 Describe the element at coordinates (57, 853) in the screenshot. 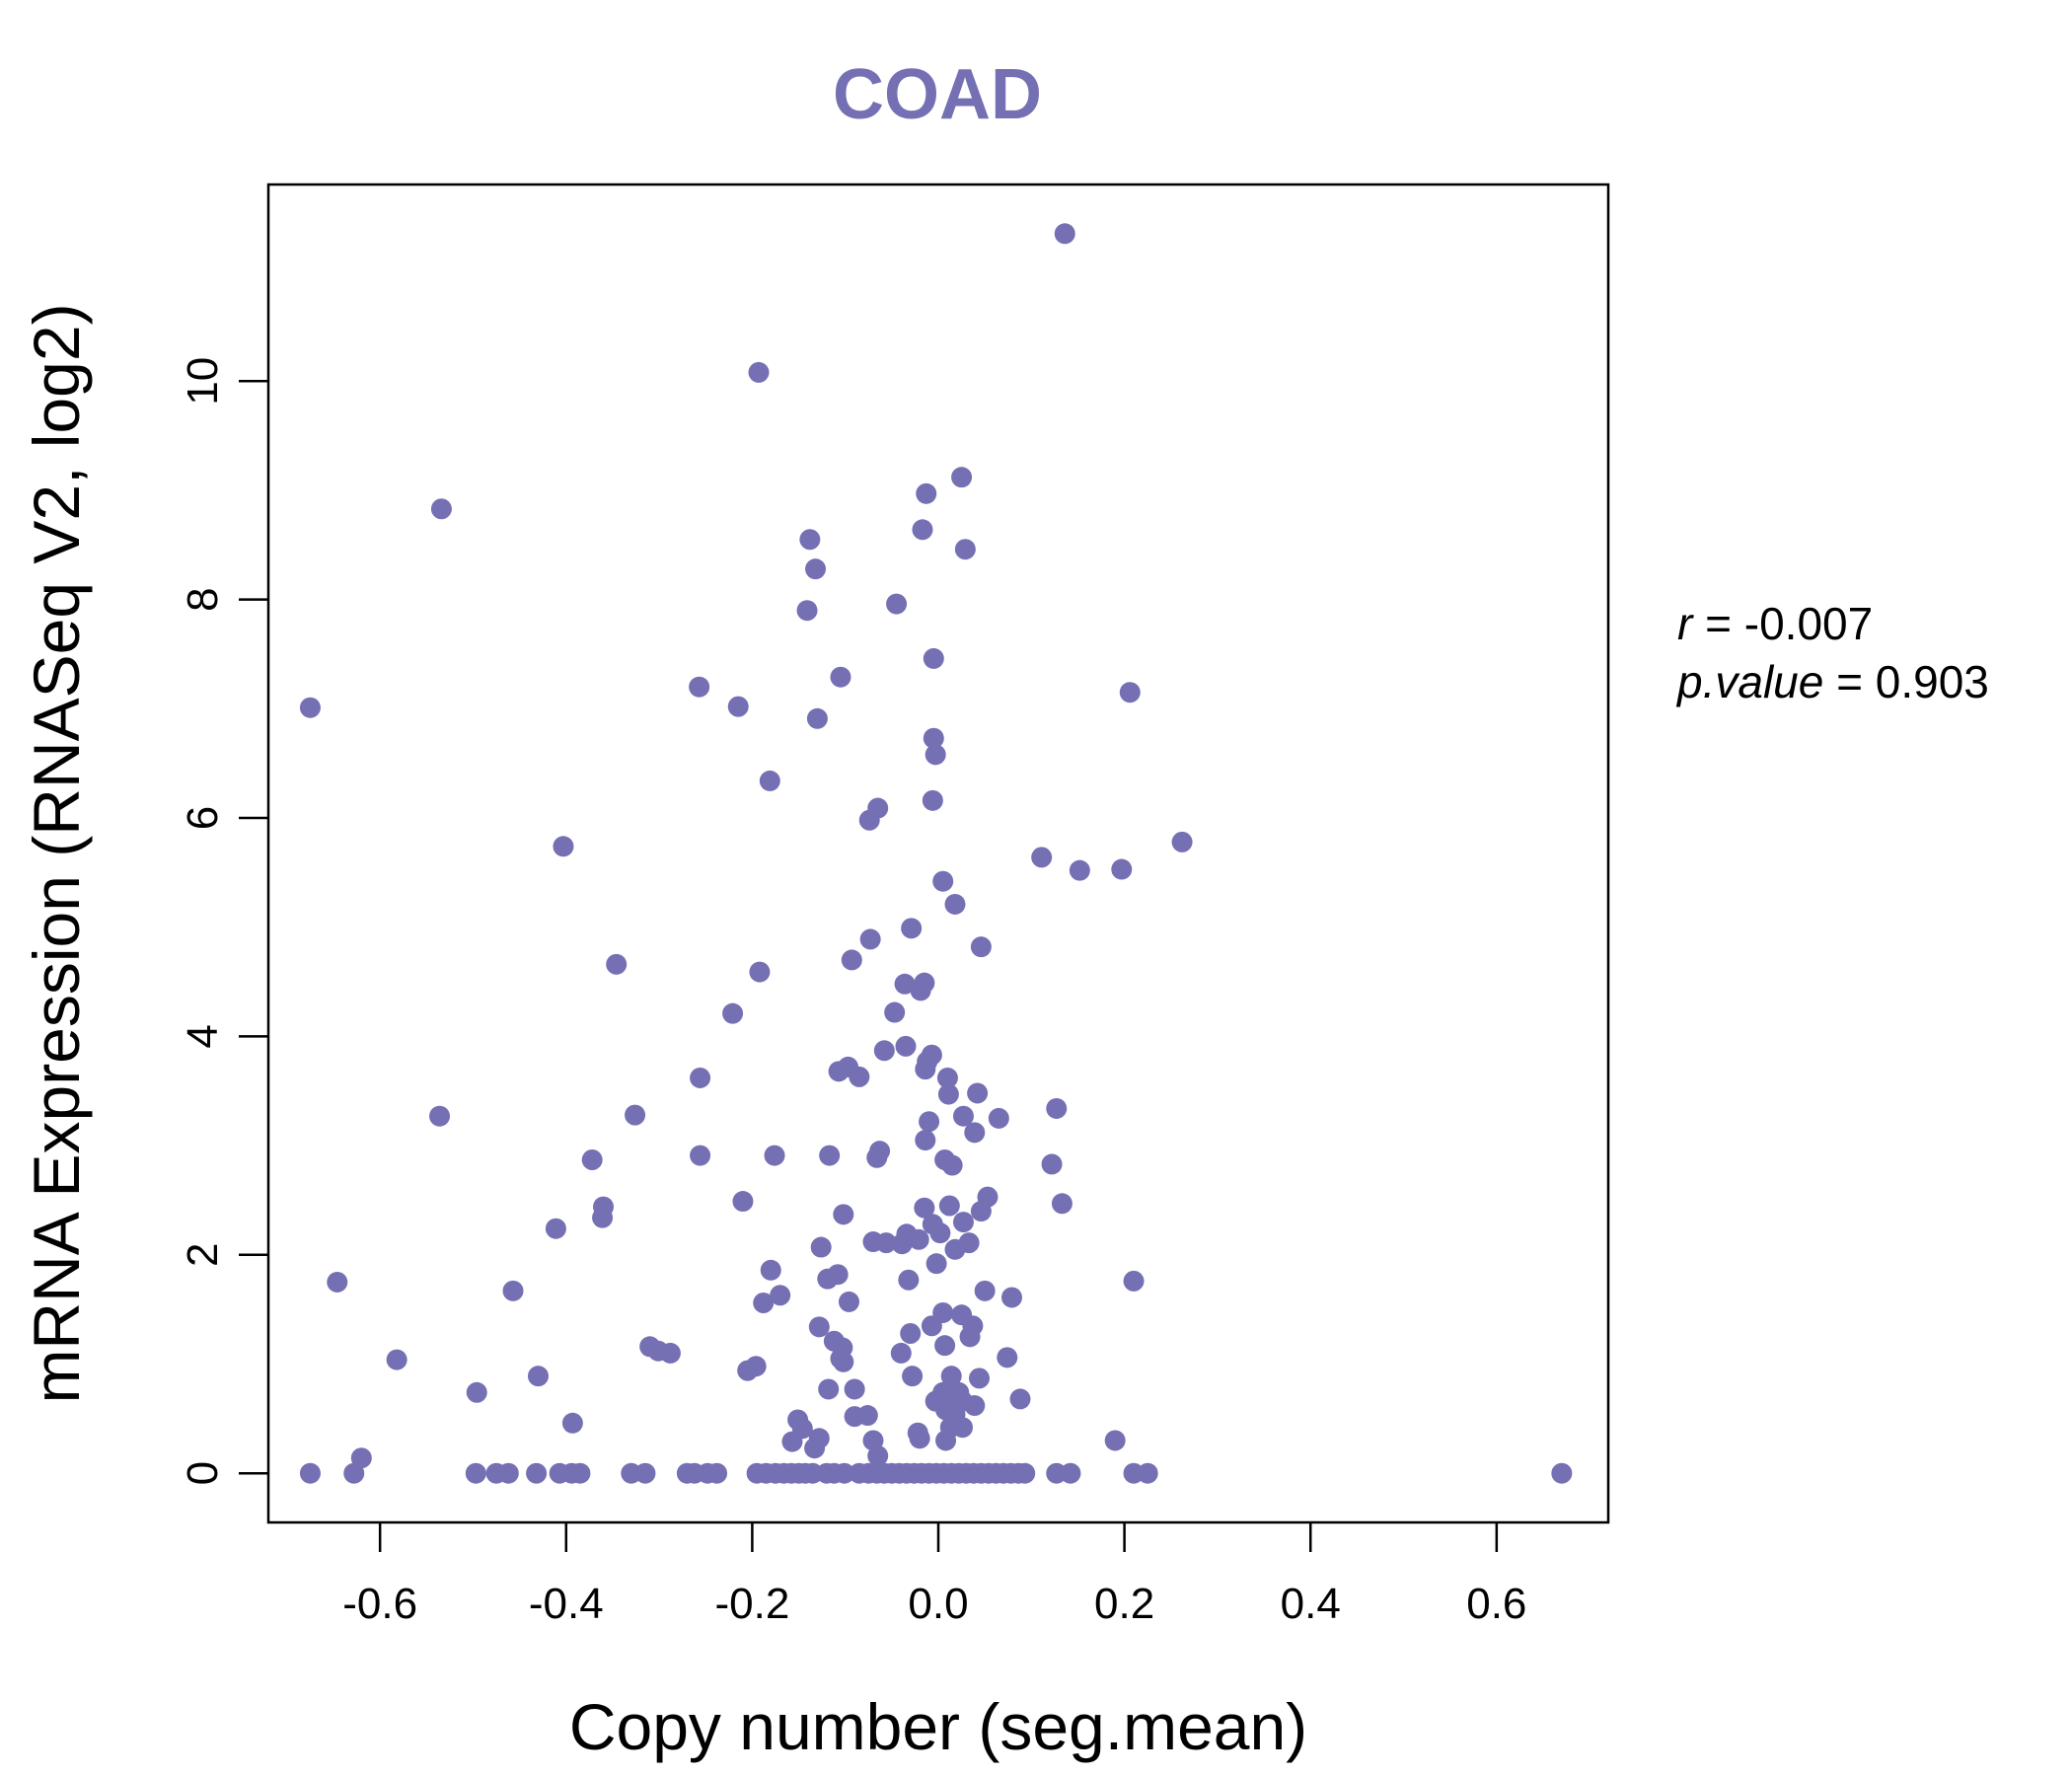

I see `y-axis-label: mRNA Expression (RNASeq V2, log2)` at that location.